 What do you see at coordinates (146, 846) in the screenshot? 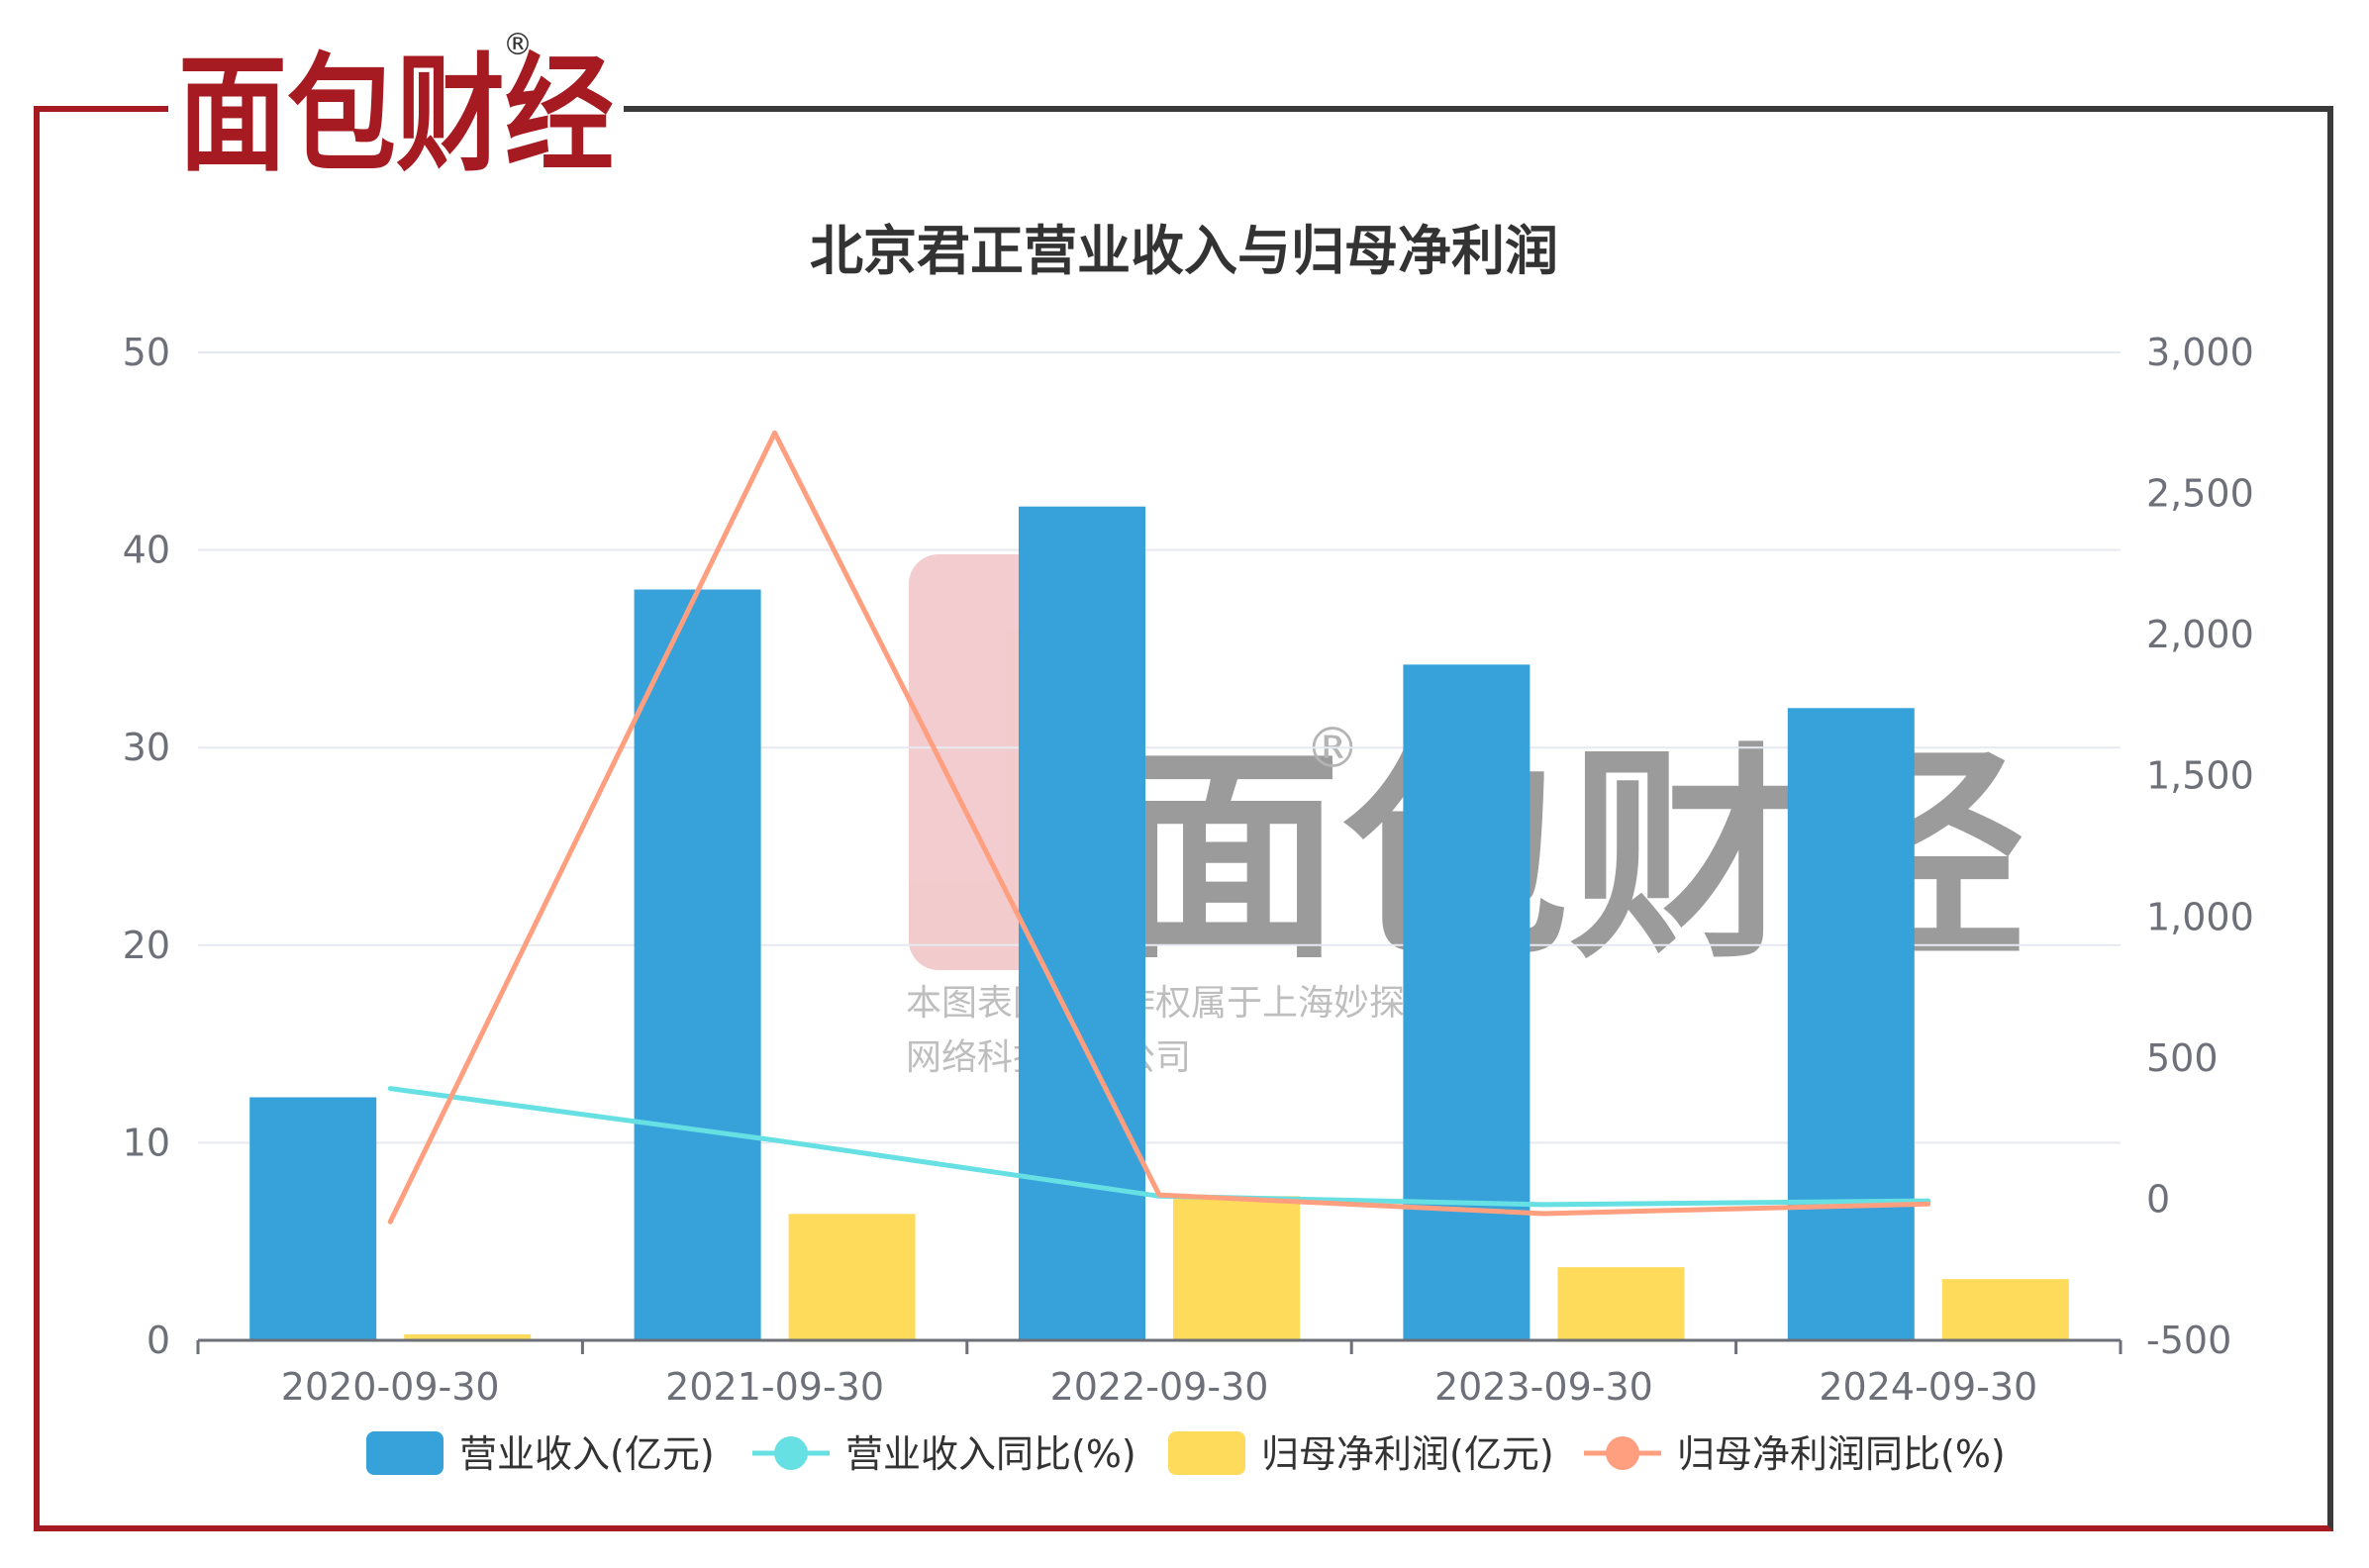
I see `left-axis-tick-labels: 0 10 20 30 40 50` at bounding box center [146, 846].